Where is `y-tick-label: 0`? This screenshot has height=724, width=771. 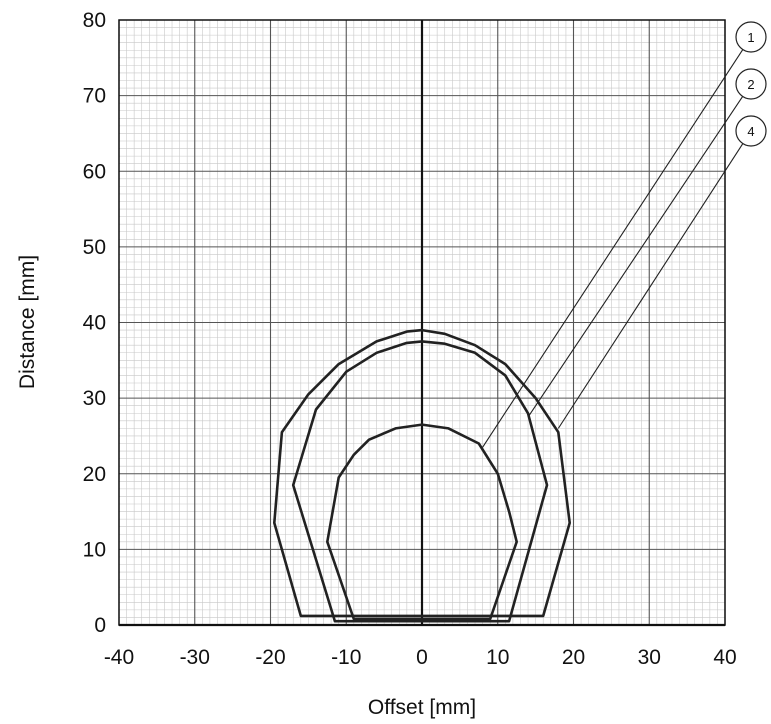 y-tick-label: 0 is located at coordinates (100, 625).